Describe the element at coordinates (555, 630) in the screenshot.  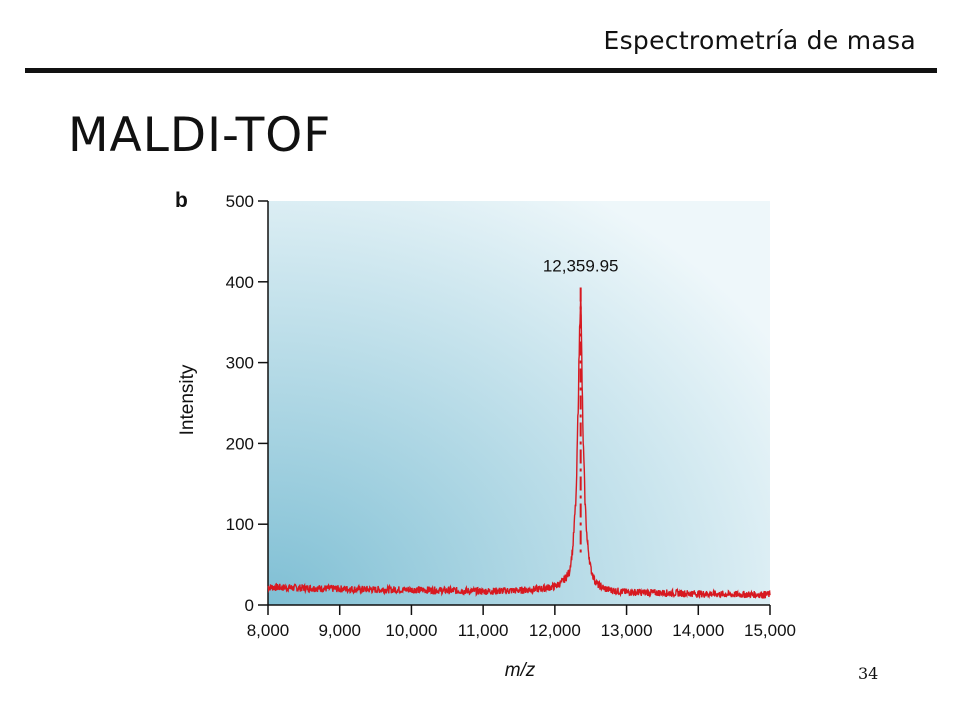
I see `x-tick-label: 12,000` at that location.